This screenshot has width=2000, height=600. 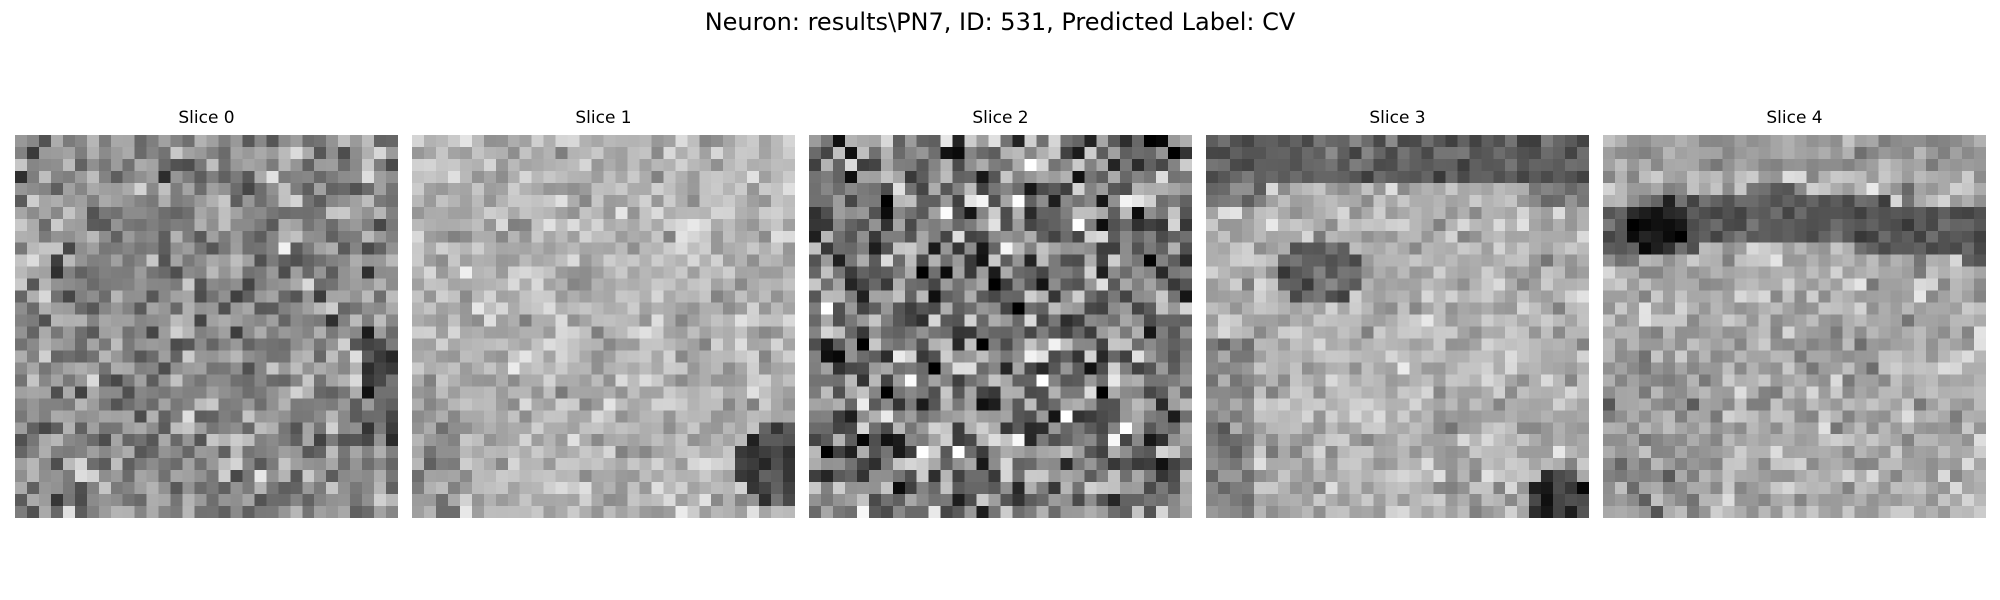 I want to click on slice-title: Slice 2, so click(x=1000, y=118).